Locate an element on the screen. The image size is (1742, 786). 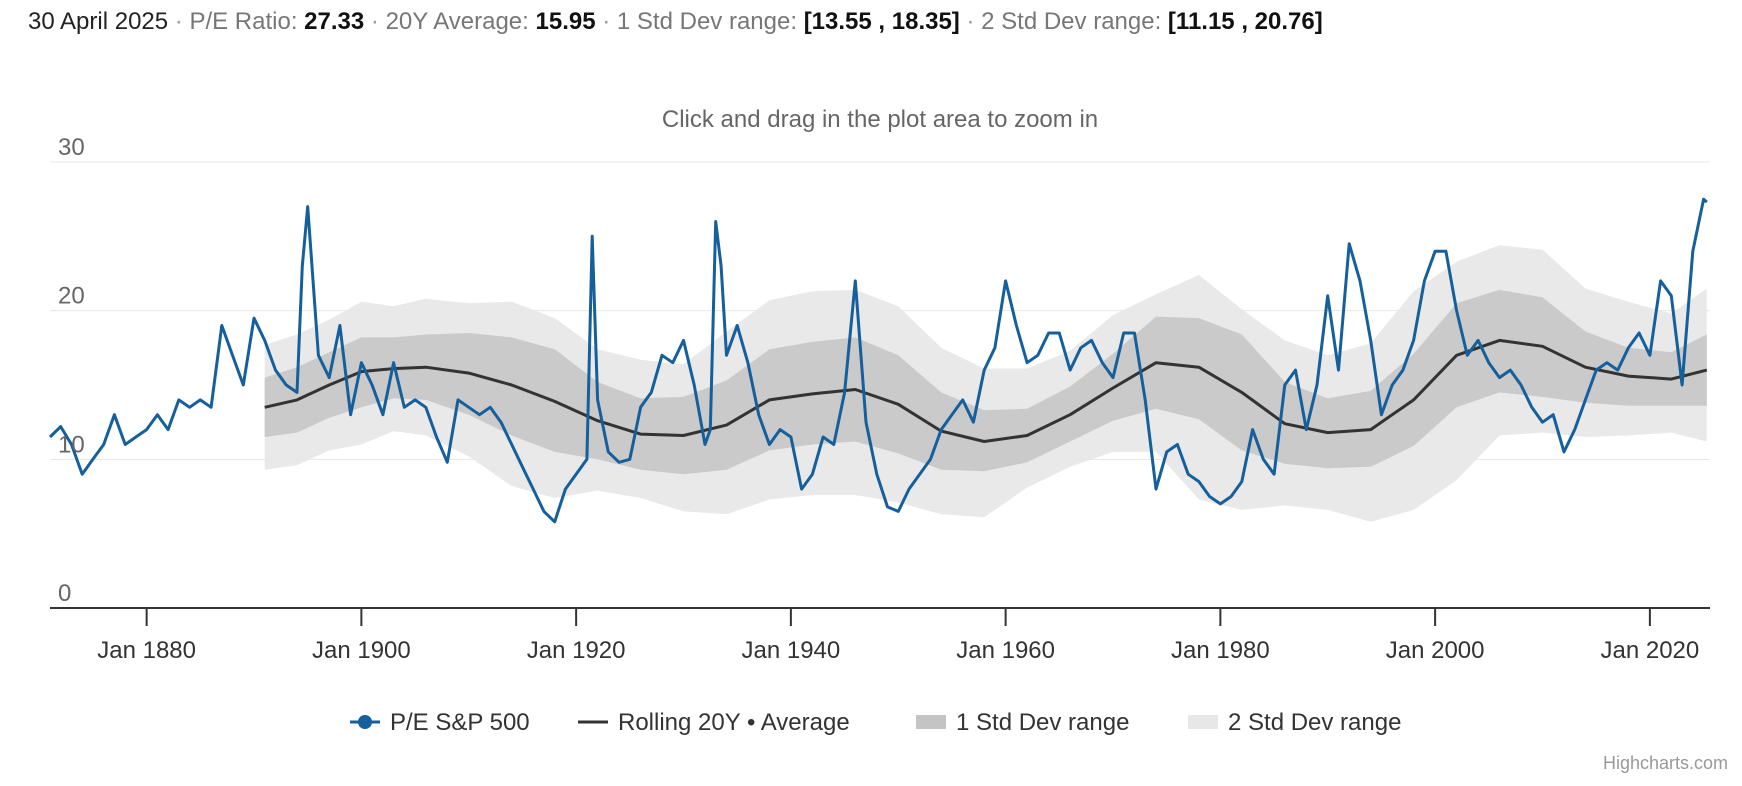
legend-item-2: Rolling 20Y • Average is located at coordinates (714, 722).